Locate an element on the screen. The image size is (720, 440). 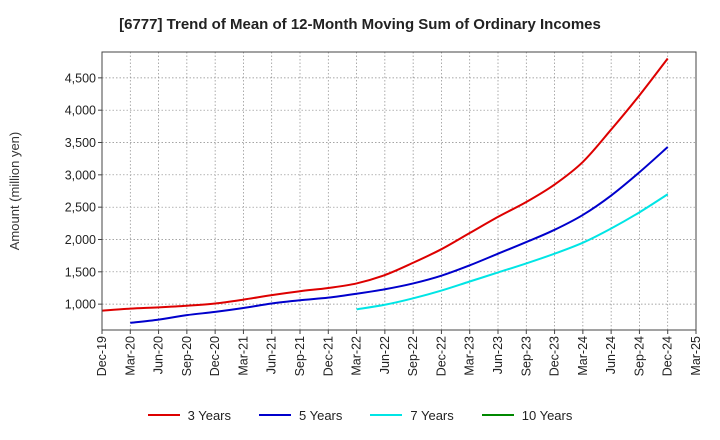
x-tick-label: Dec-22 is located at coordinates (441, 356).